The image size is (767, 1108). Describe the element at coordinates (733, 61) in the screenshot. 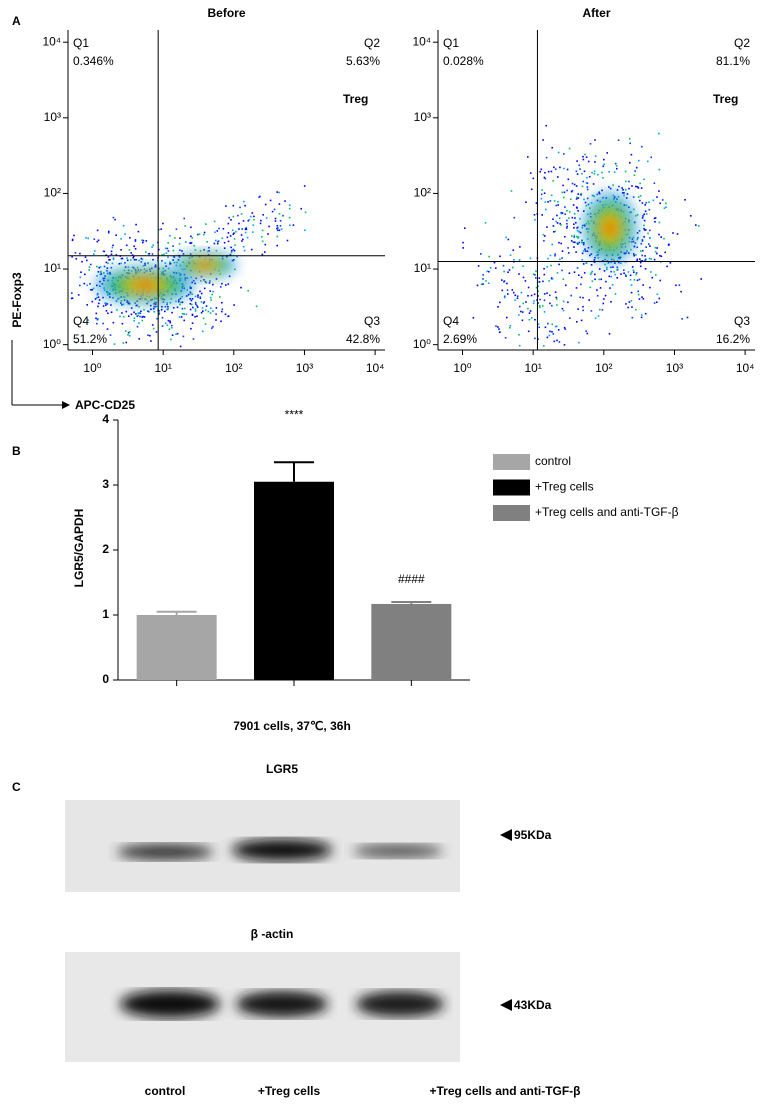

I see `quadrant-percent: 81.1%` at that location.